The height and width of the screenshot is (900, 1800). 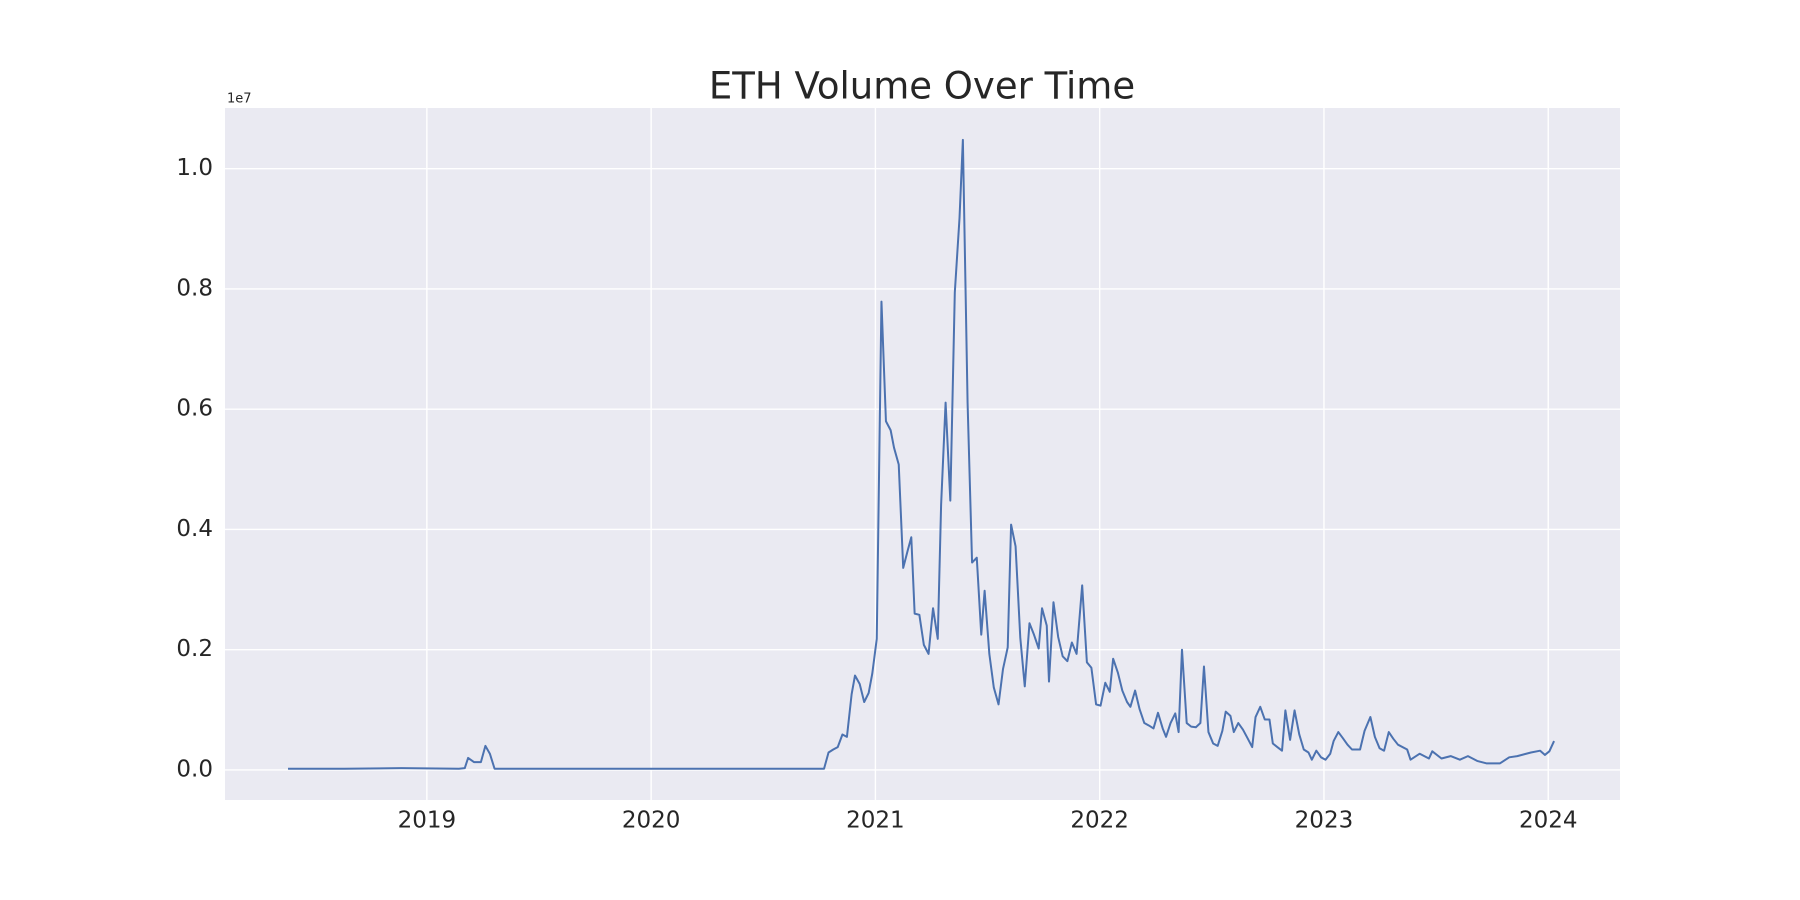 What do you see at coordinates (194, 529) in the screenshot?
I see `y-tick-label: 0.4` at bounding box center [194, 529].